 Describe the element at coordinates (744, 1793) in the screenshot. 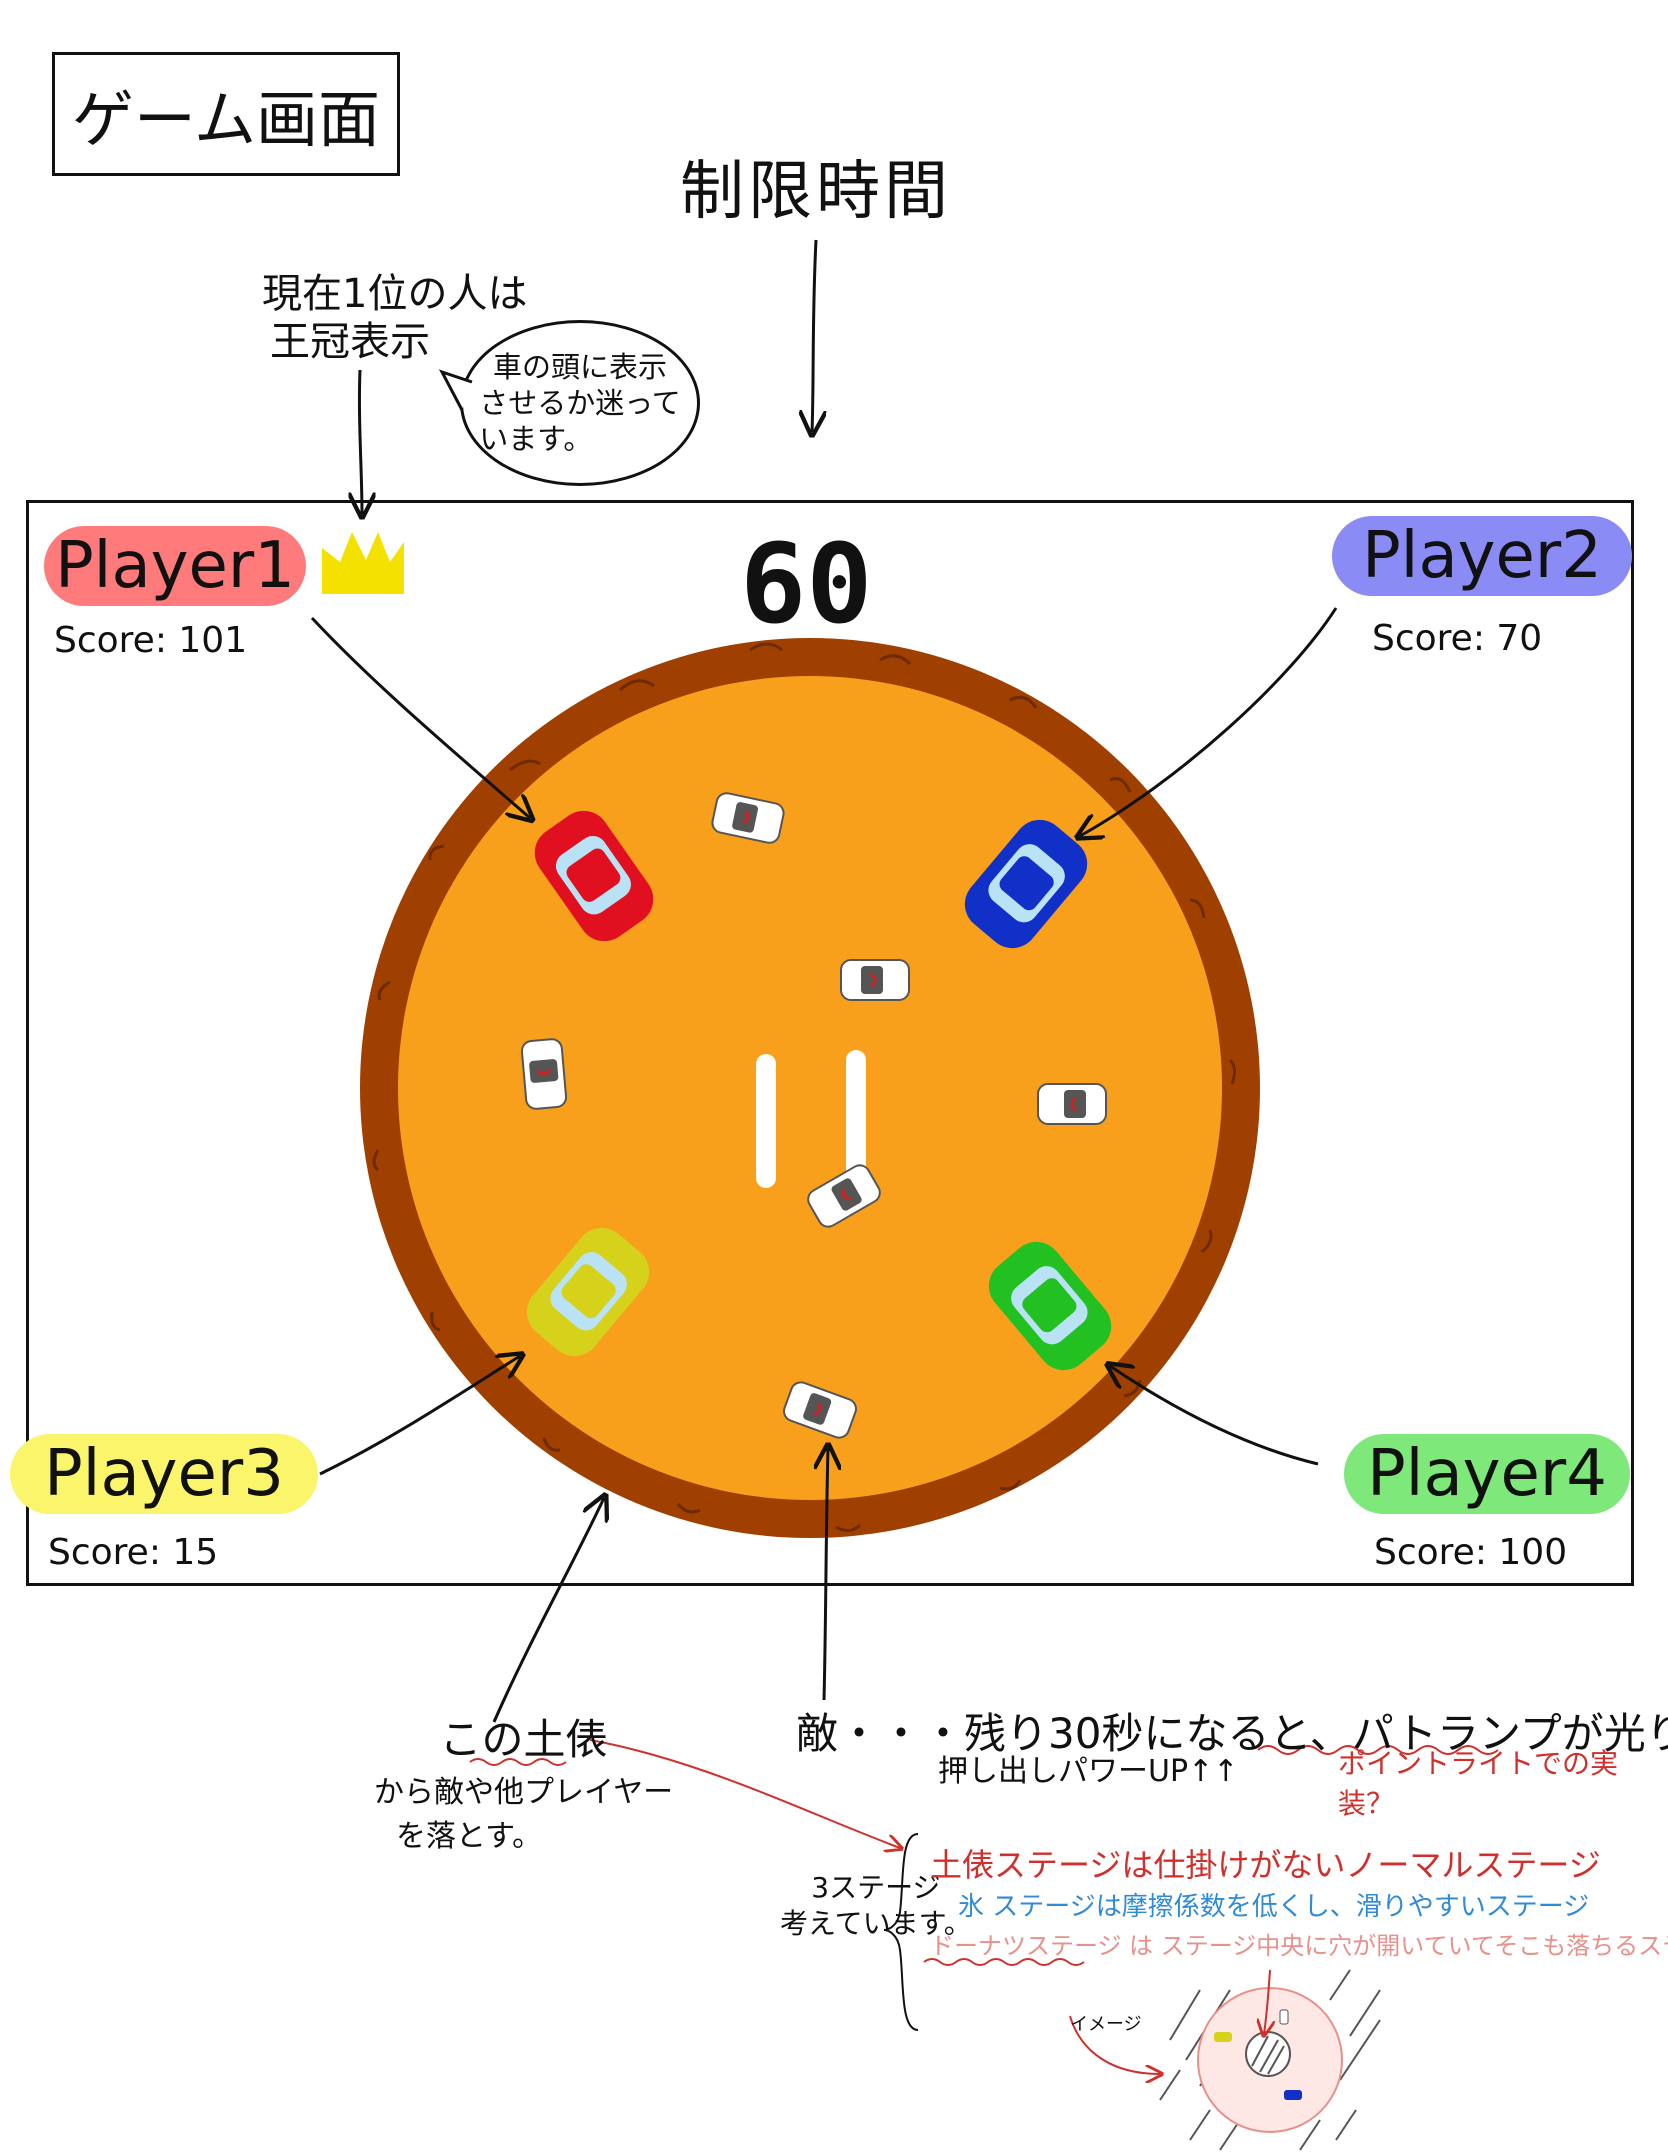

I see `stage-link-arrow` at that location.